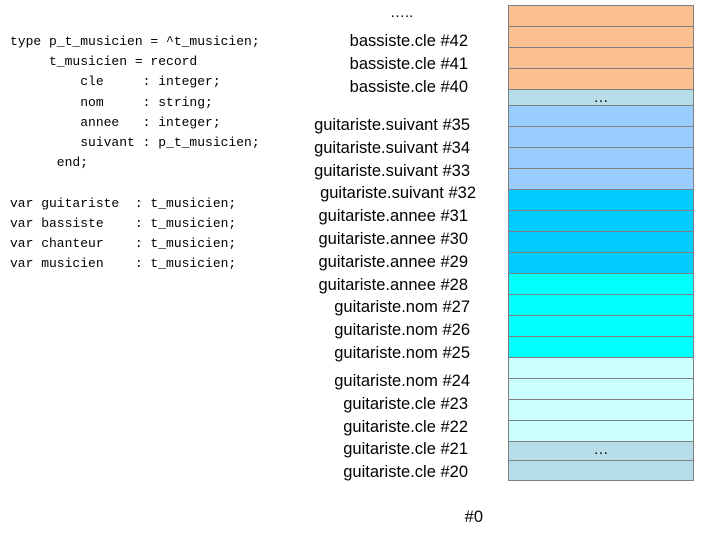 Image resolution: width=720 pixels, height=540 pixels. I want to click on address-label: bassiste.cle #40, so click(408, 87).